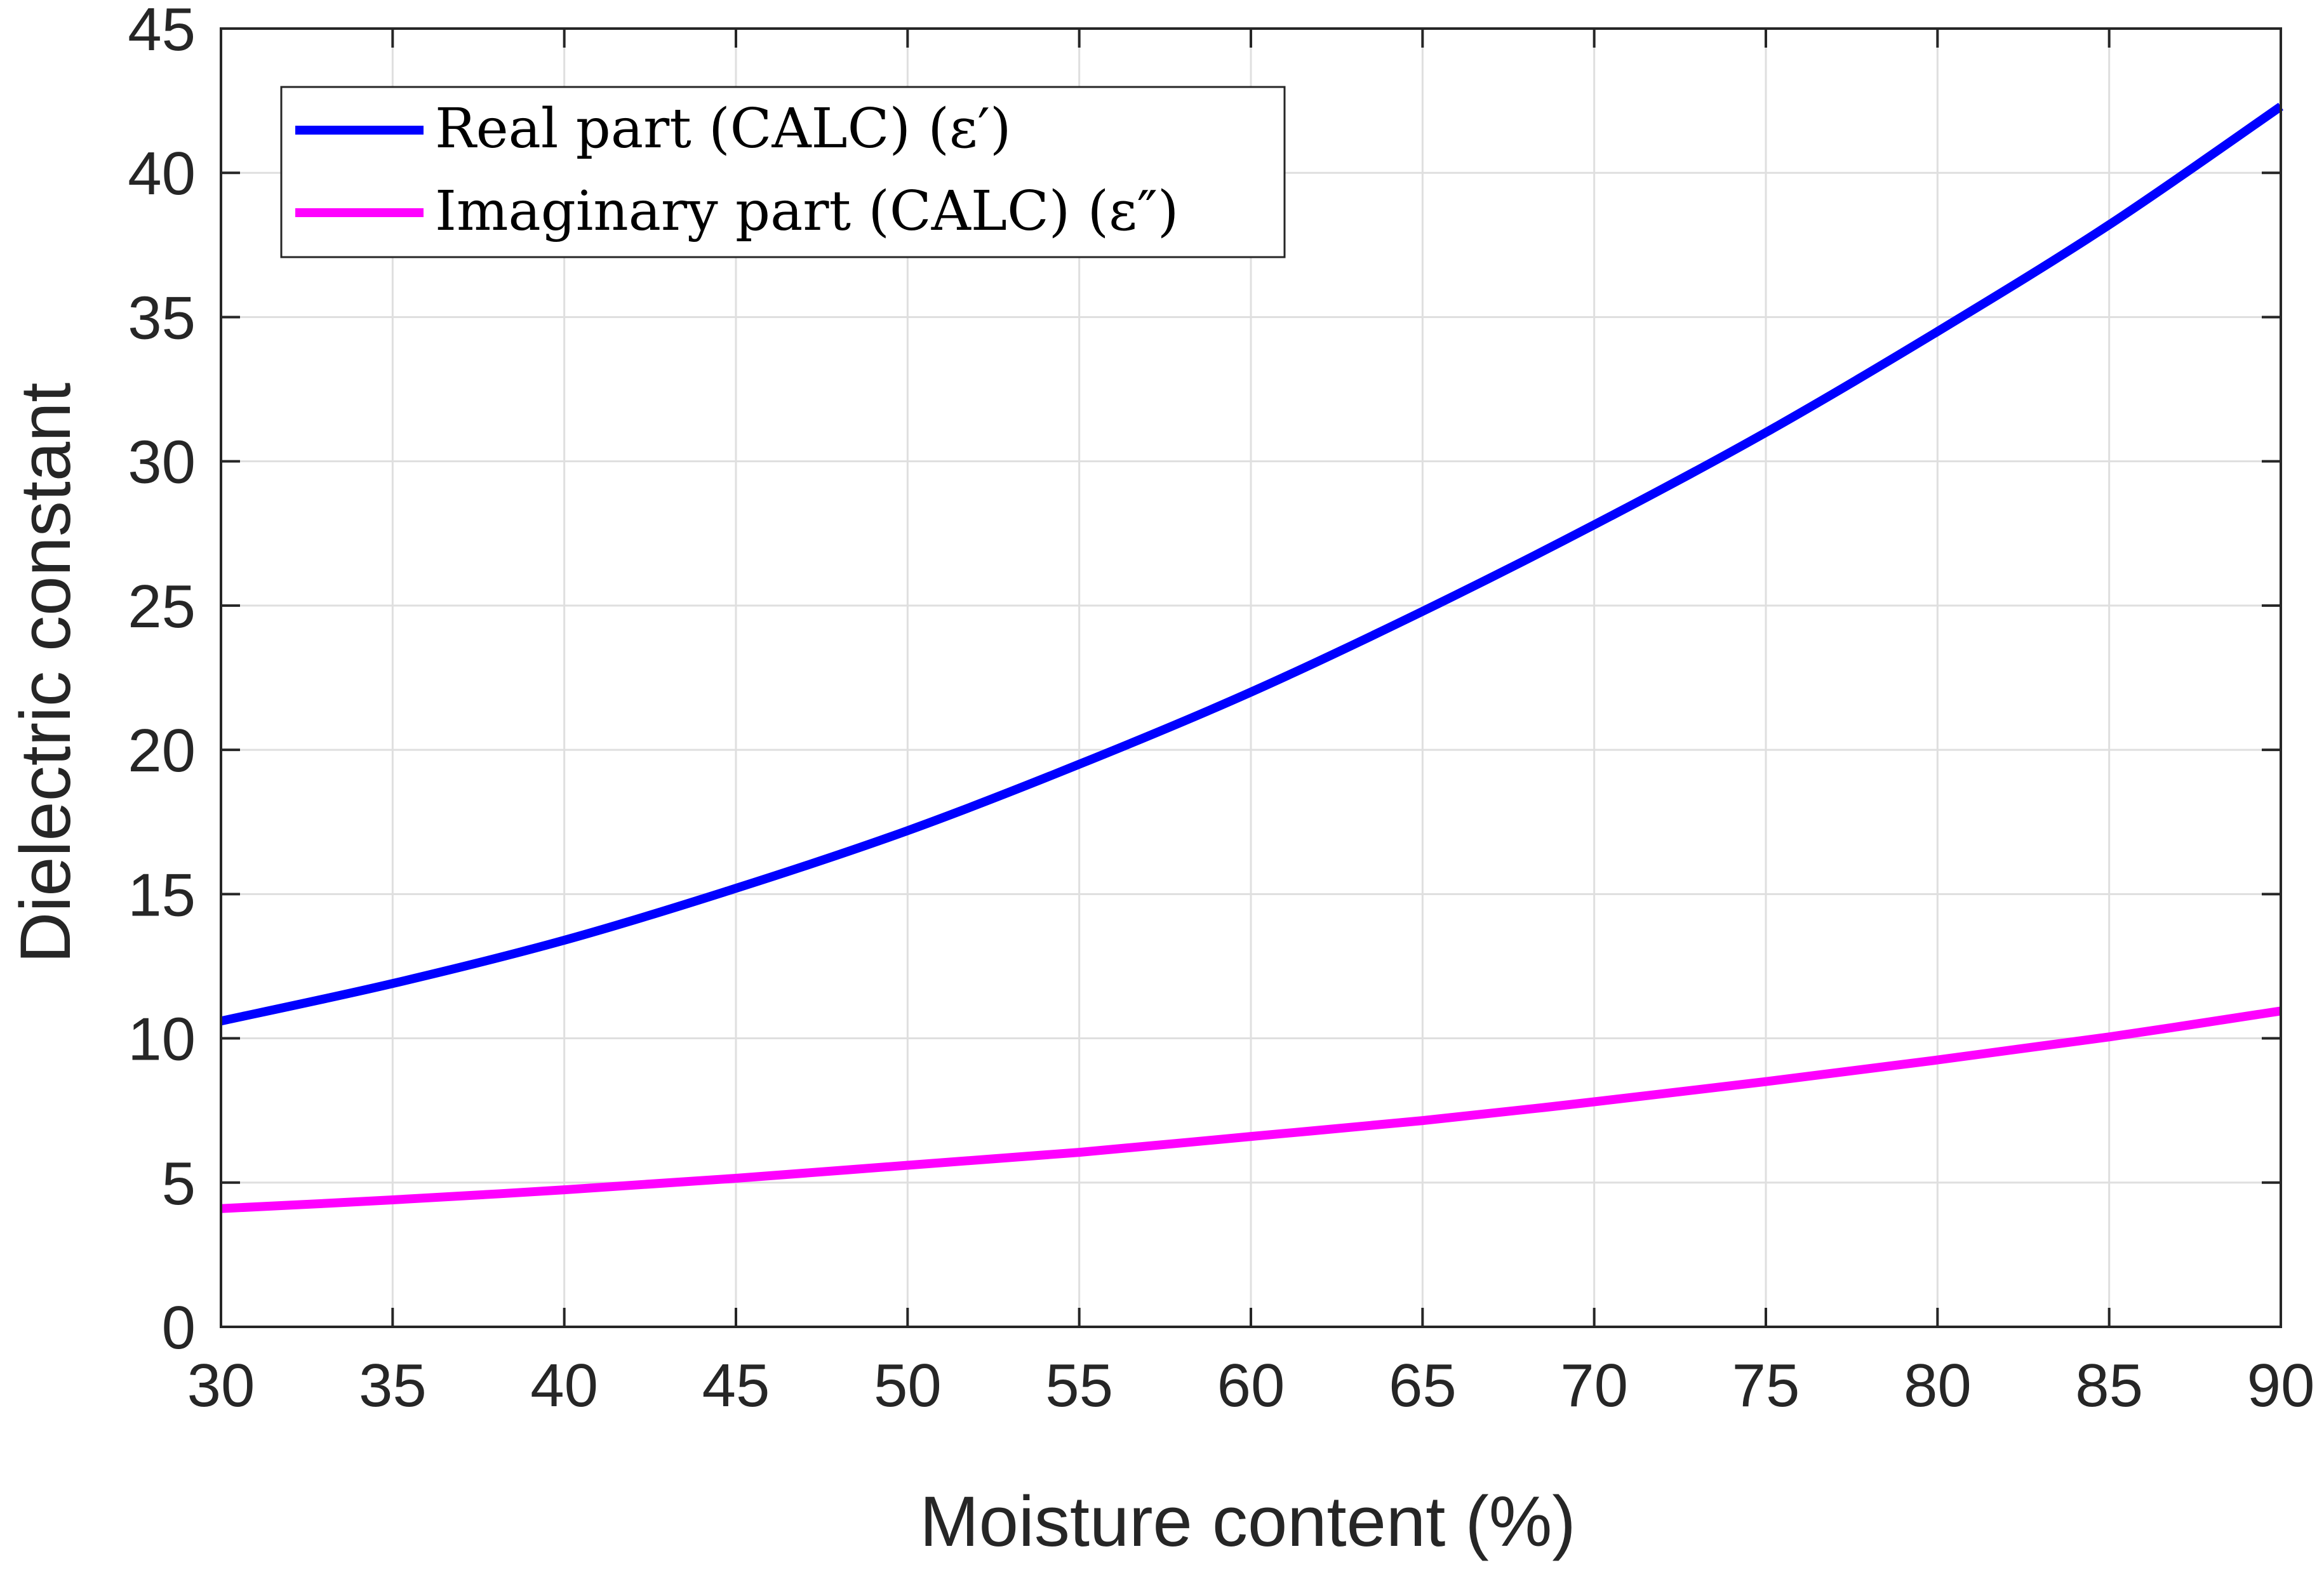 The image size is (2324, 1570). What do you see at coordinates (45, 672) in the screenshot?
I see `y-axis-title: Dielectric constant` at bounding box center [45, 672].